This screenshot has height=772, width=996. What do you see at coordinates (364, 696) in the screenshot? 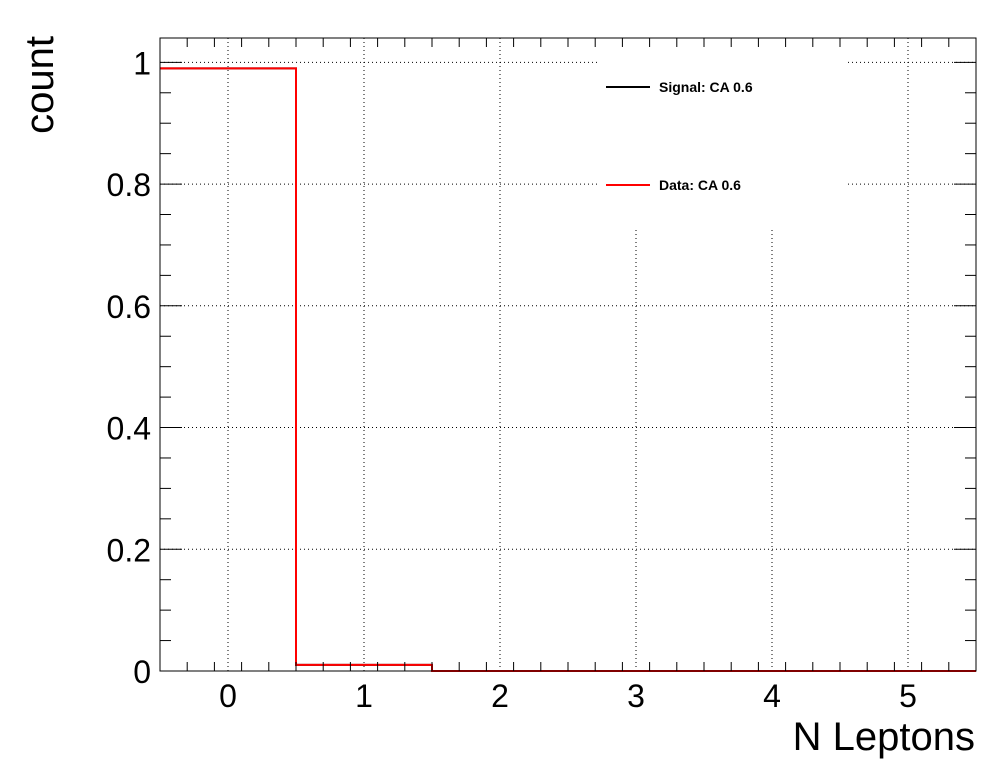
I see `x-tick-label: 1` at bounding box center [364, 696].